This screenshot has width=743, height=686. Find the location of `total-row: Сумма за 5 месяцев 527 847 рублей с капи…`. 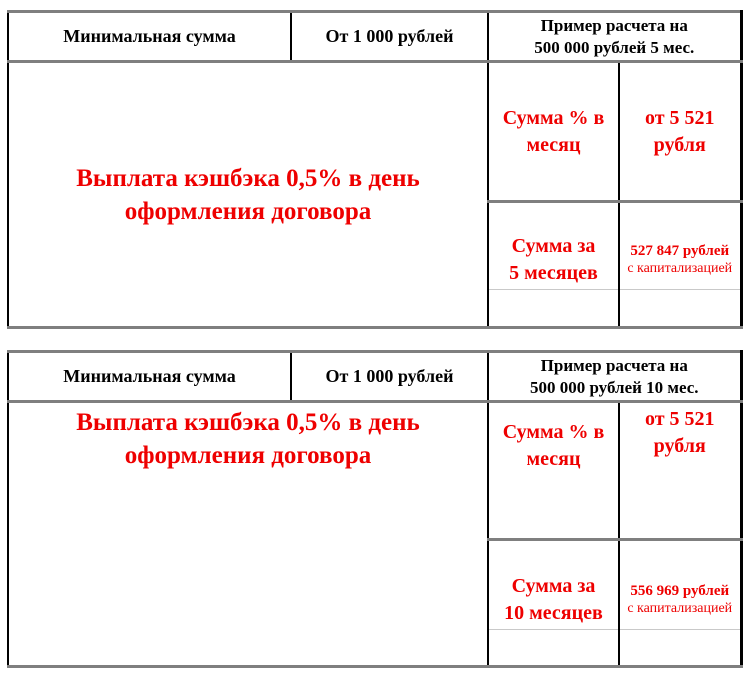

total-row: Сумма за 5 месяцев 527 847 рублей с капи… is located at coordinates (374, 245).